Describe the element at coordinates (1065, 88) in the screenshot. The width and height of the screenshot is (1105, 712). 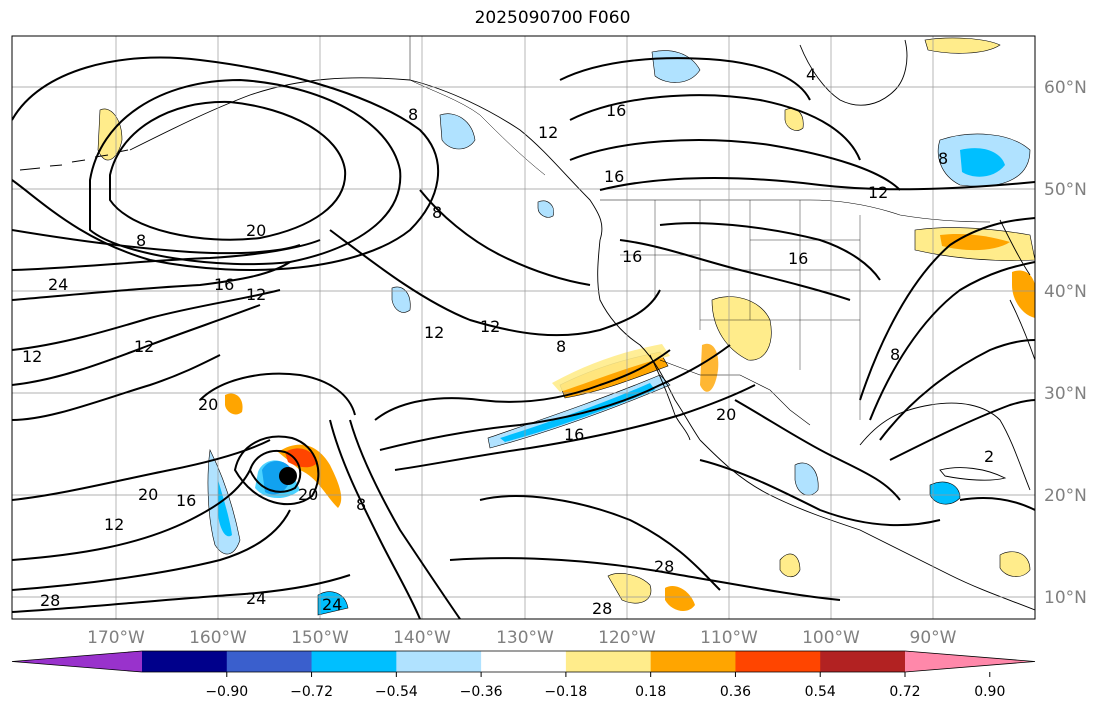
I see `lat-label: 60°N` at that location.